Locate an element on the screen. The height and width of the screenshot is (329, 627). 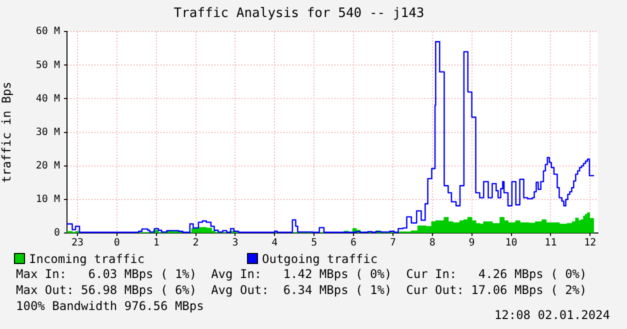
x-tick-label: 12 is located at coordinates (590, 243).